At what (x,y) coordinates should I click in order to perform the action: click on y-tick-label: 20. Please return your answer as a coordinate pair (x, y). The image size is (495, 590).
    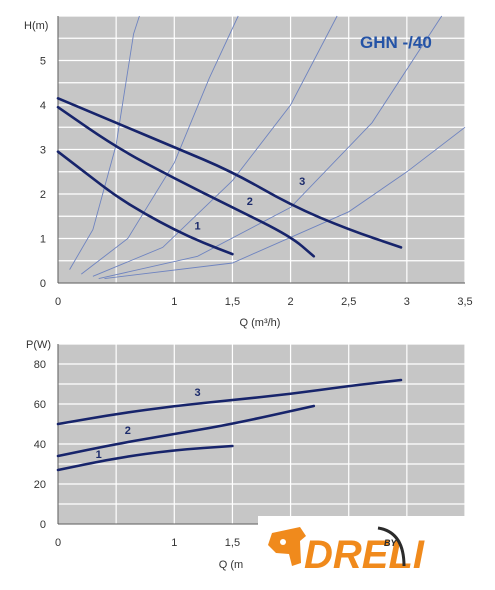
    Looking at the image, I should click on (40, 485).